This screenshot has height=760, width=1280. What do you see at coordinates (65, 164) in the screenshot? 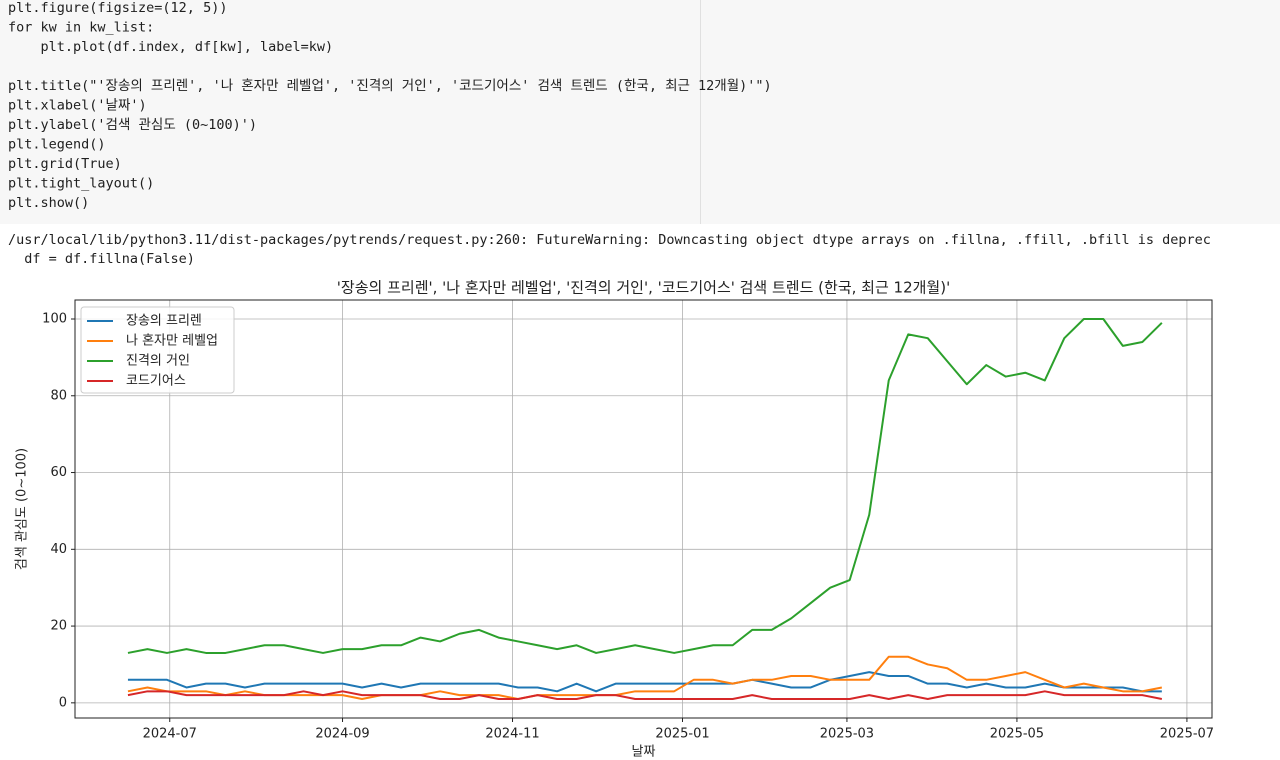
I see `code-line: plt.grid(True)` at bounding box center [65, 164].